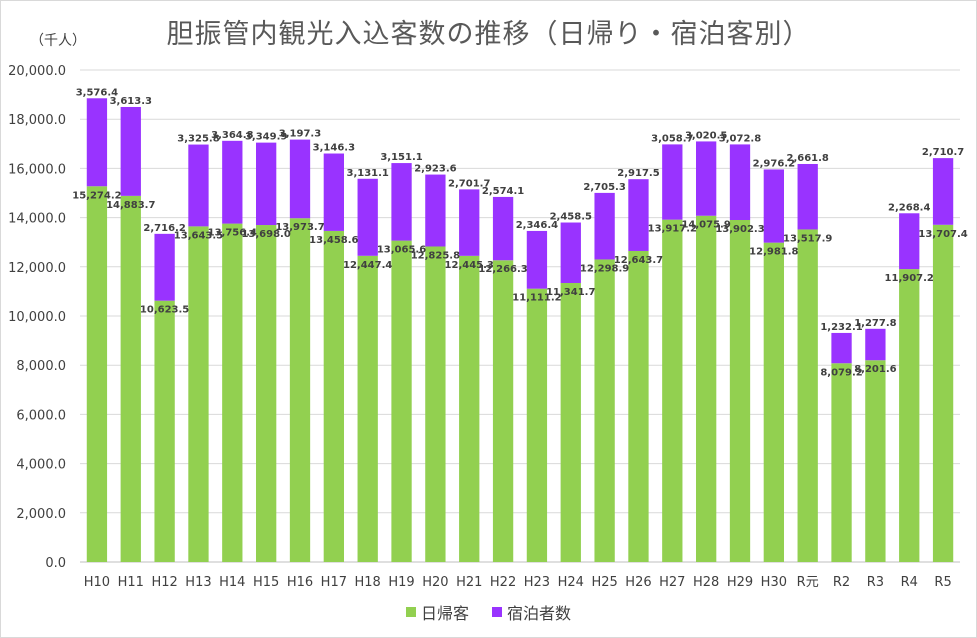 The image size is (977, 638). I want to click on legend-item-day-trip: 日帰客, so click(437, 612).